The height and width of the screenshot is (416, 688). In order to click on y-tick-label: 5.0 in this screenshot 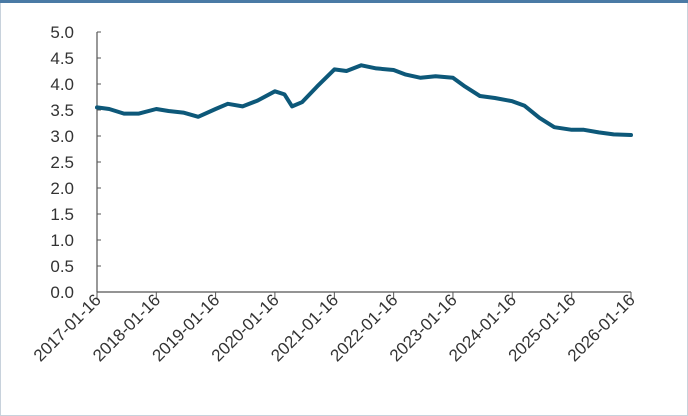, I will do `click(62, 32)`.